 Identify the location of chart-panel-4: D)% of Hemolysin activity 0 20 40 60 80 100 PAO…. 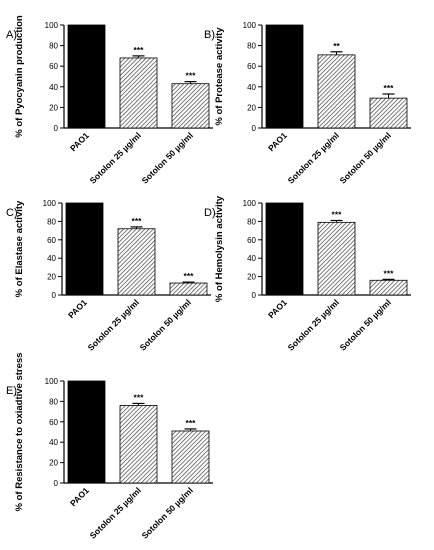
(307, 274).